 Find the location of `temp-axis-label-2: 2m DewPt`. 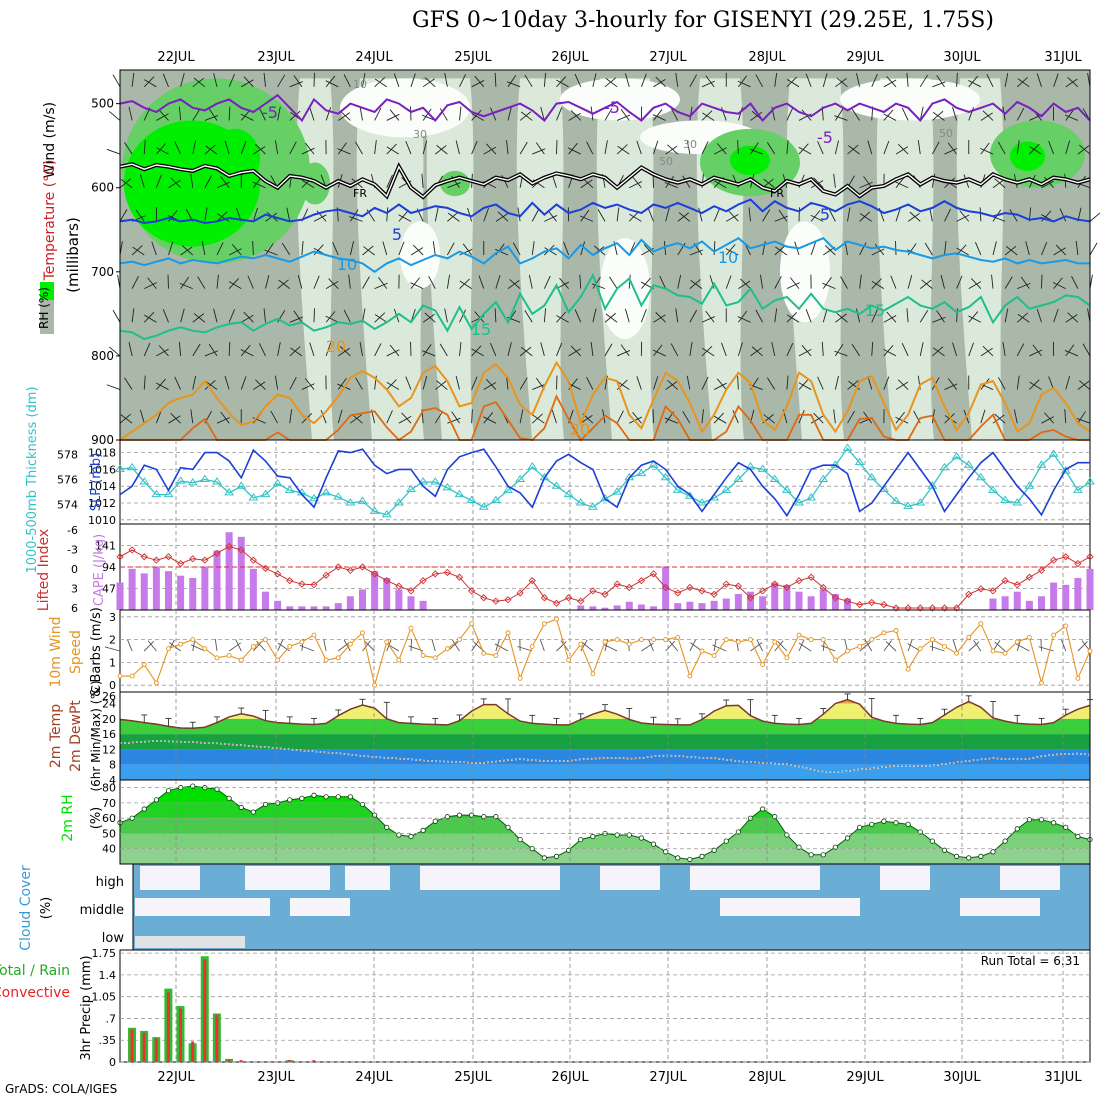

temp-axis-label-2: 2m DewPt is located at coordinates (76, 736).